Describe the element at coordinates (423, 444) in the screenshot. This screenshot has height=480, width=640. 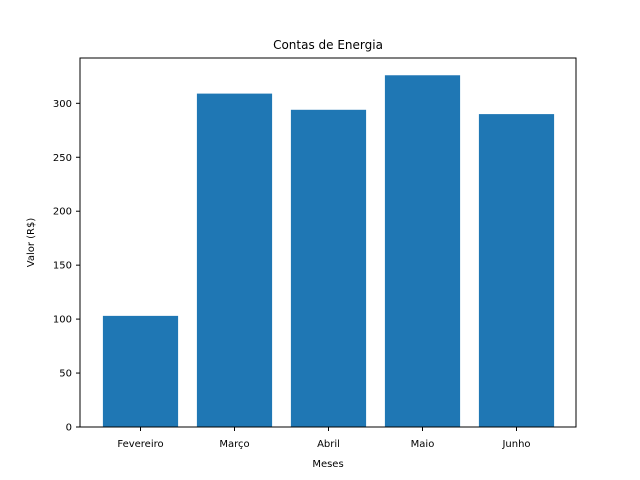
I see `x-tick-label: Maio` at that location.